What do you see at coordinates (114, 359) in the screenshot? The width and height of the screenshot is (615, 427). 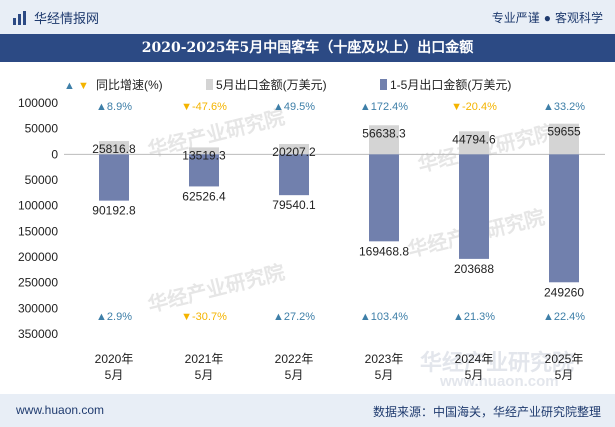 I see `x-tick-label-year: 2020年` at bounding box center [114, 359].